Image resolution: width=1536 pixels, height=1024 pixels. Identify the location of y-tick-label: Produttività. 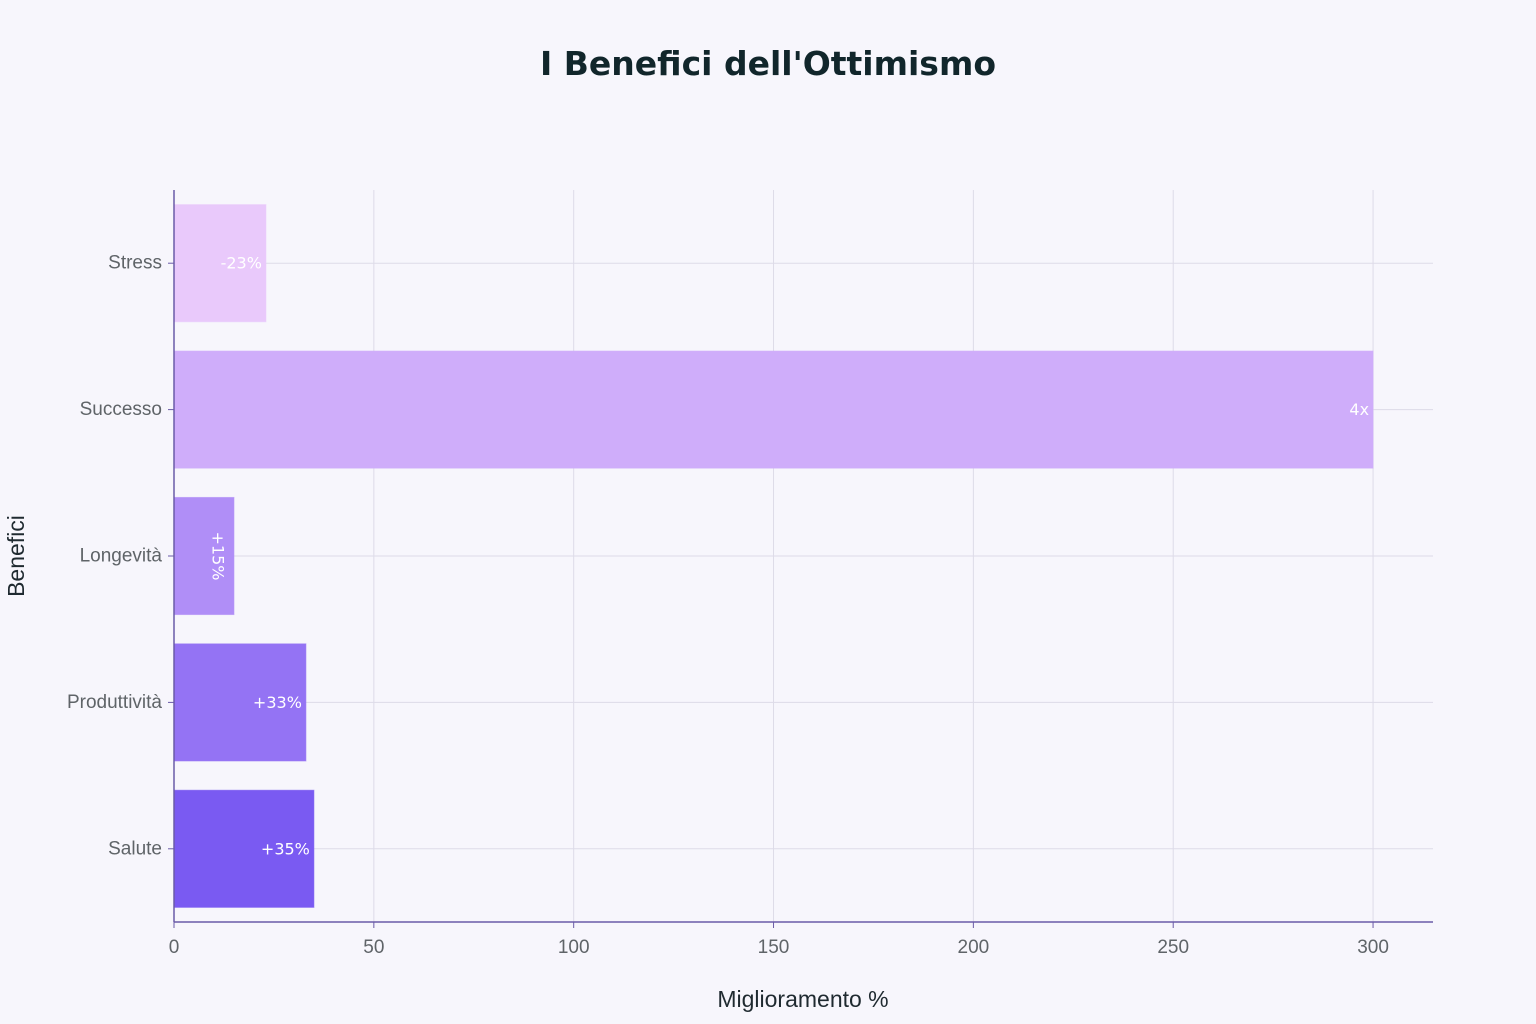
(114, 702).